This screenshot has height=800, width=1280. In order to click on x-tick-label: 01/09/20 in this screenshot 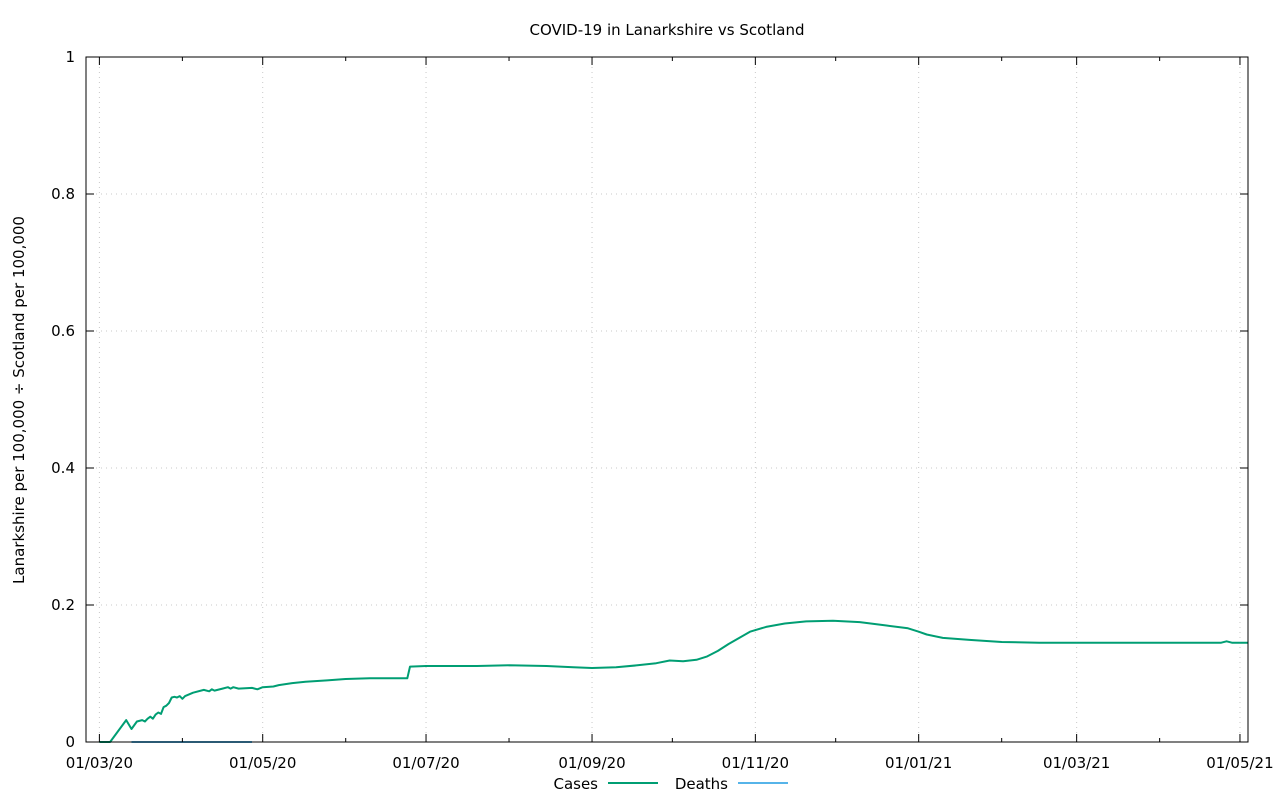, I will do `click(591, 763)`.